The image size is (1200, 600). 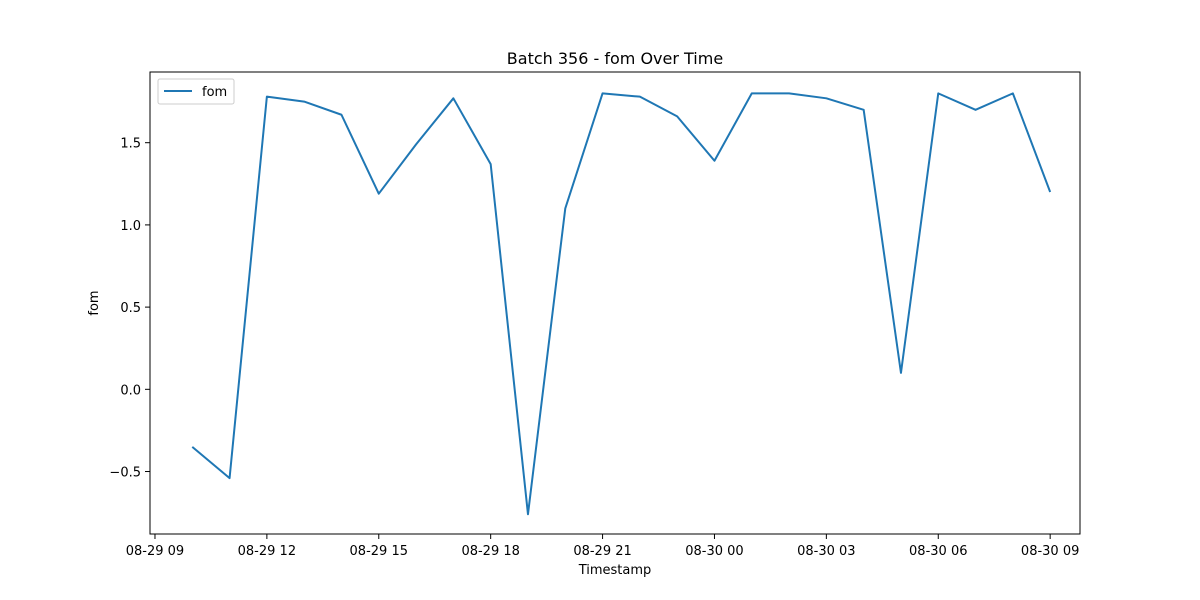 I want to click on y-tick-label: 1.0, so click(x=130, y=226).